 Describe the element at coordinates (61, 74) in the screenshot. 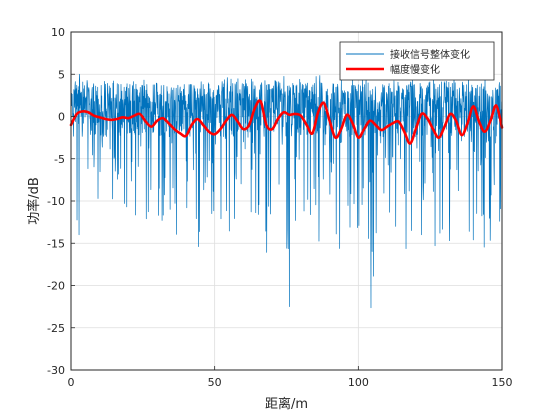

I see `y-tick-label: 5` at that location.